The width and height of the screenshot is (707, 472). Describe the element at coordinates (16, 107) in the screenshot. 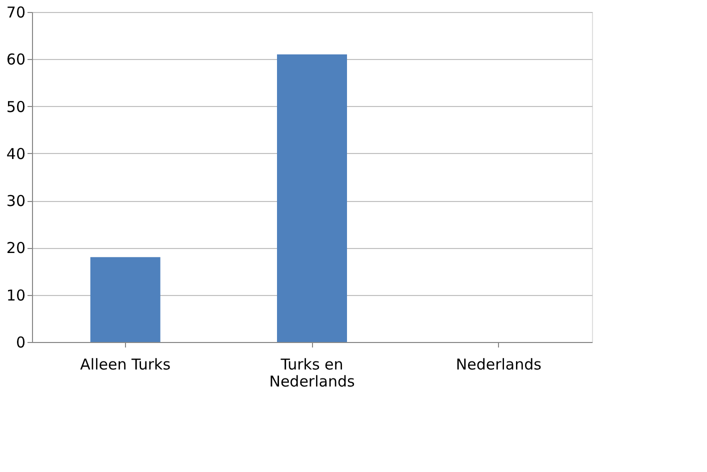

I see `y-tick-label: 50` at that location.